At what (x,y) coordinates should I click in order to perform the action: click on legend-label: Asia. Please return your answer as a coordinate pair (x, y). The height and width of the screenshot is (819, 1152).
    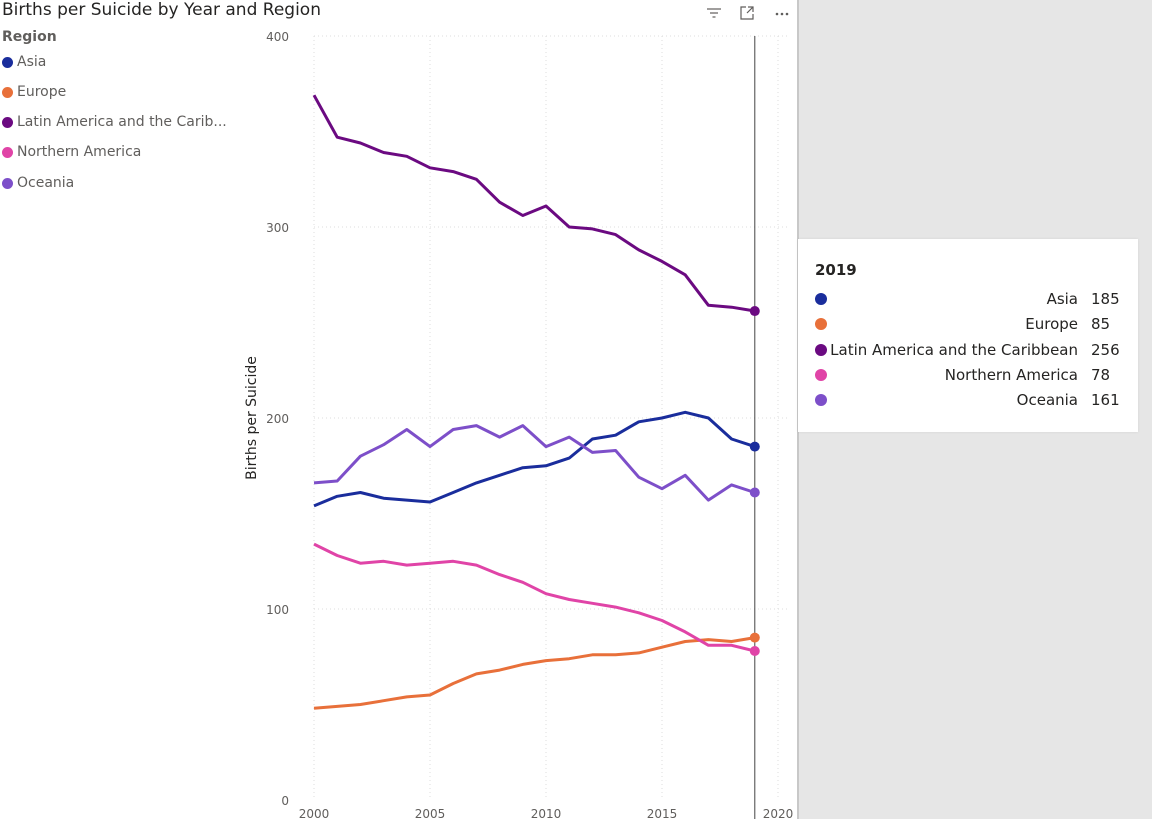
    Looking at the image, I should click on (32, 62).